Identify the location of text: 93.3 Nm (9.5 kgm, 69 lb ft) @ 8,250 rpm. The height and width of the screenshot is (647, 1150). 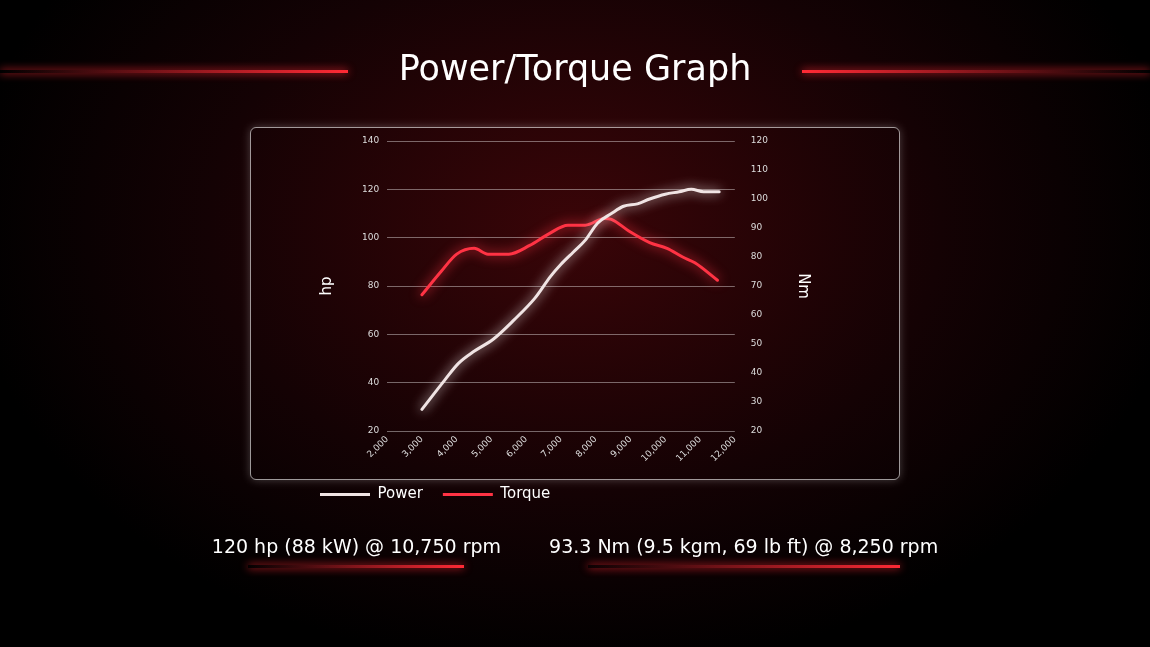
(744, 546).